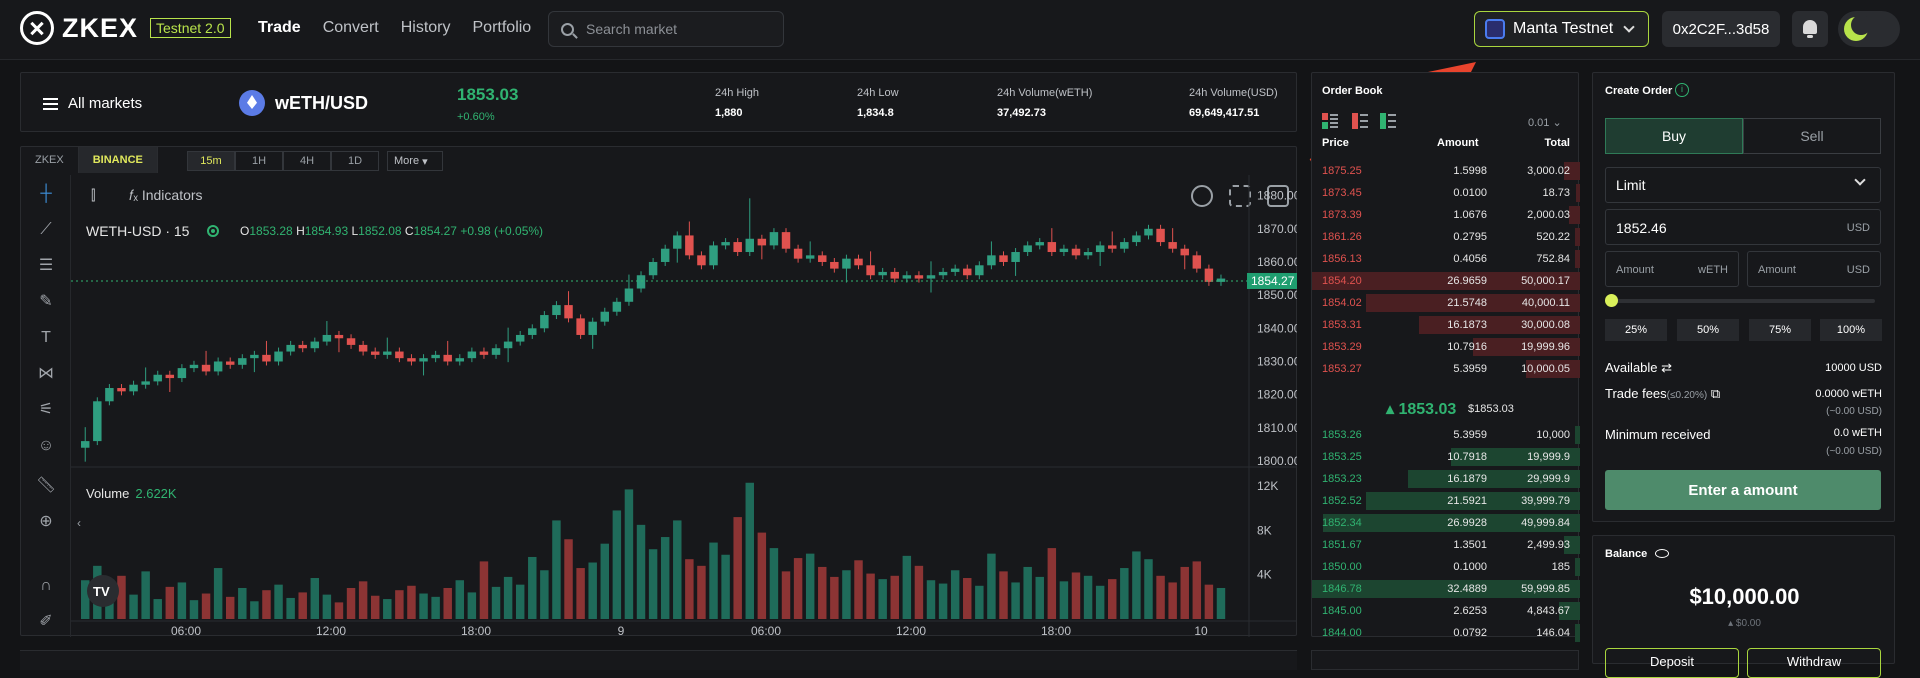  I want to click on bid-row: 1851.67 1.3501 2,499.93, so click(1446, 545).